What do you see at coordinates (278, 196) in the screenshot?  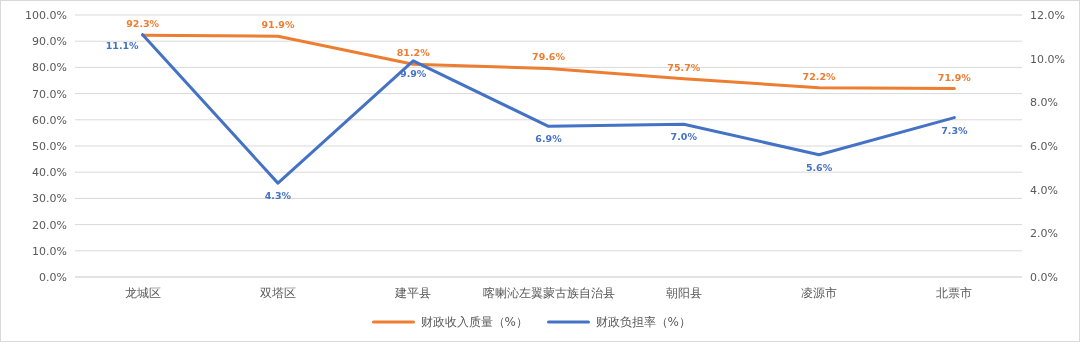 I see `data-label: 4.3%` at bounding box center [278, 196].